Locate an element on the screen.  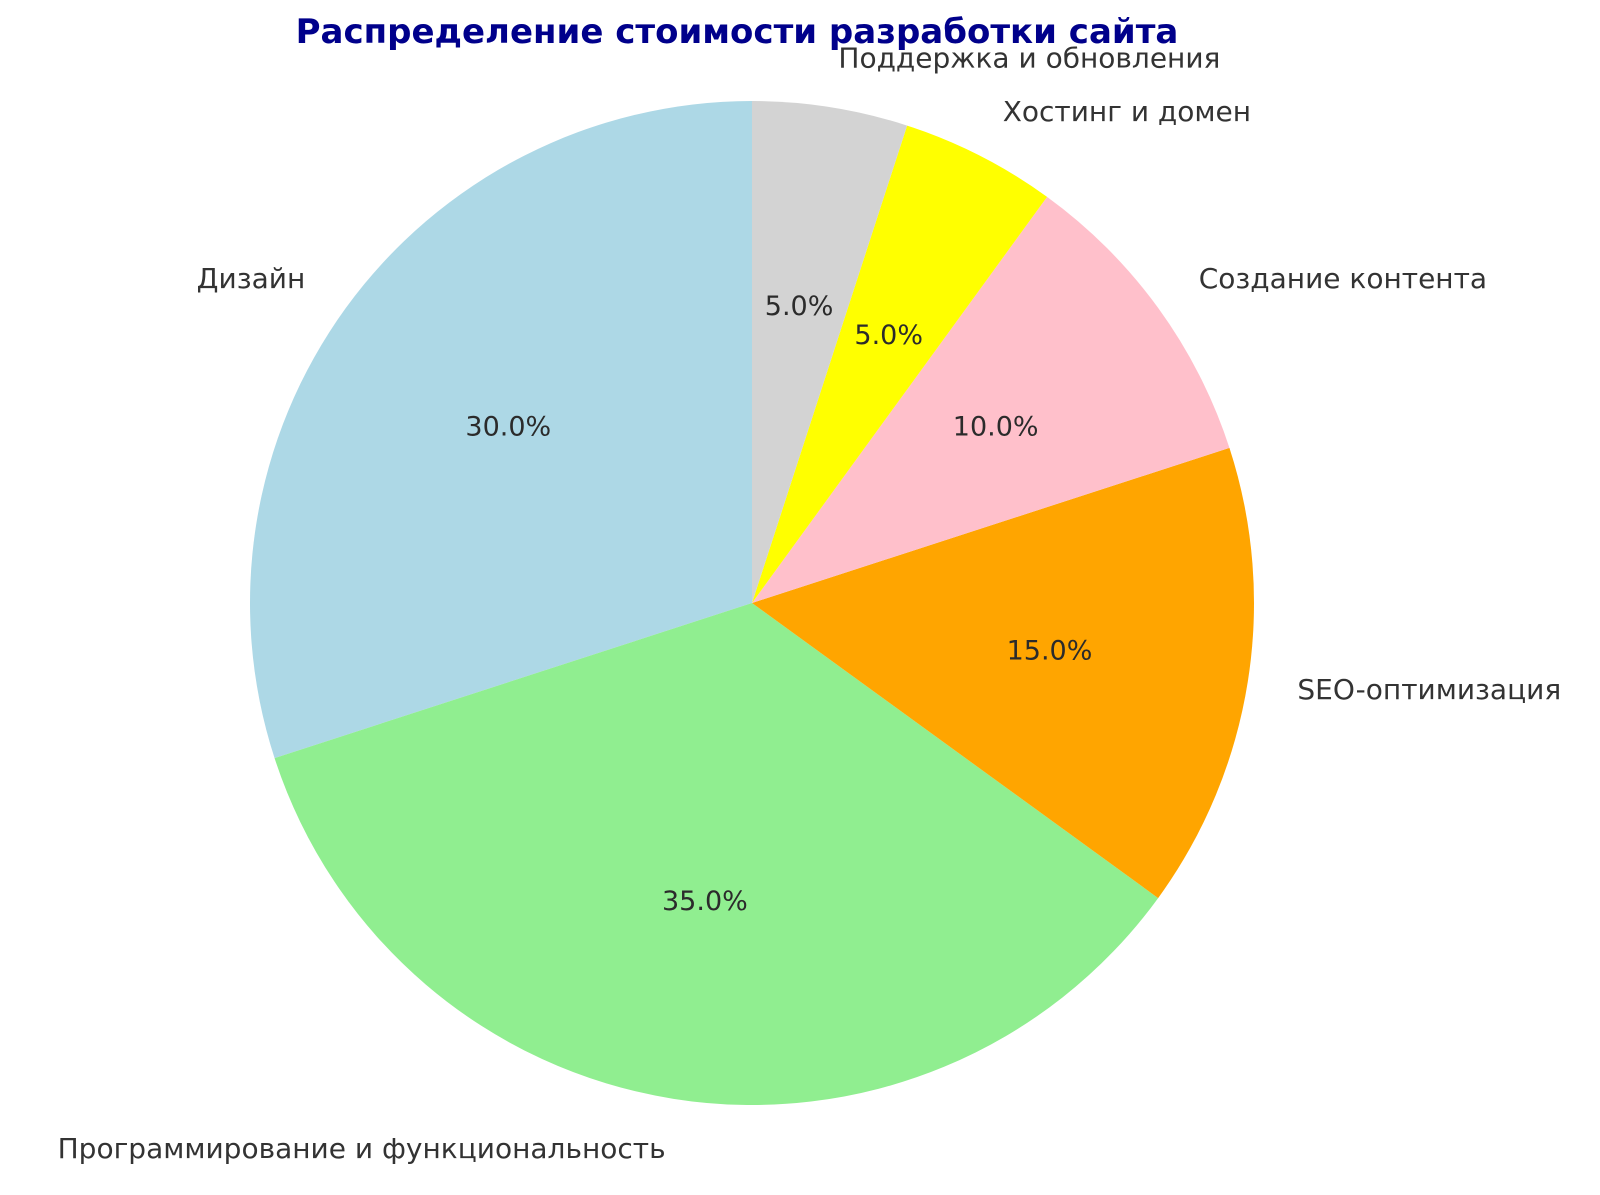
pct-label-3: 10.0% is located at coordinates (996, 426).